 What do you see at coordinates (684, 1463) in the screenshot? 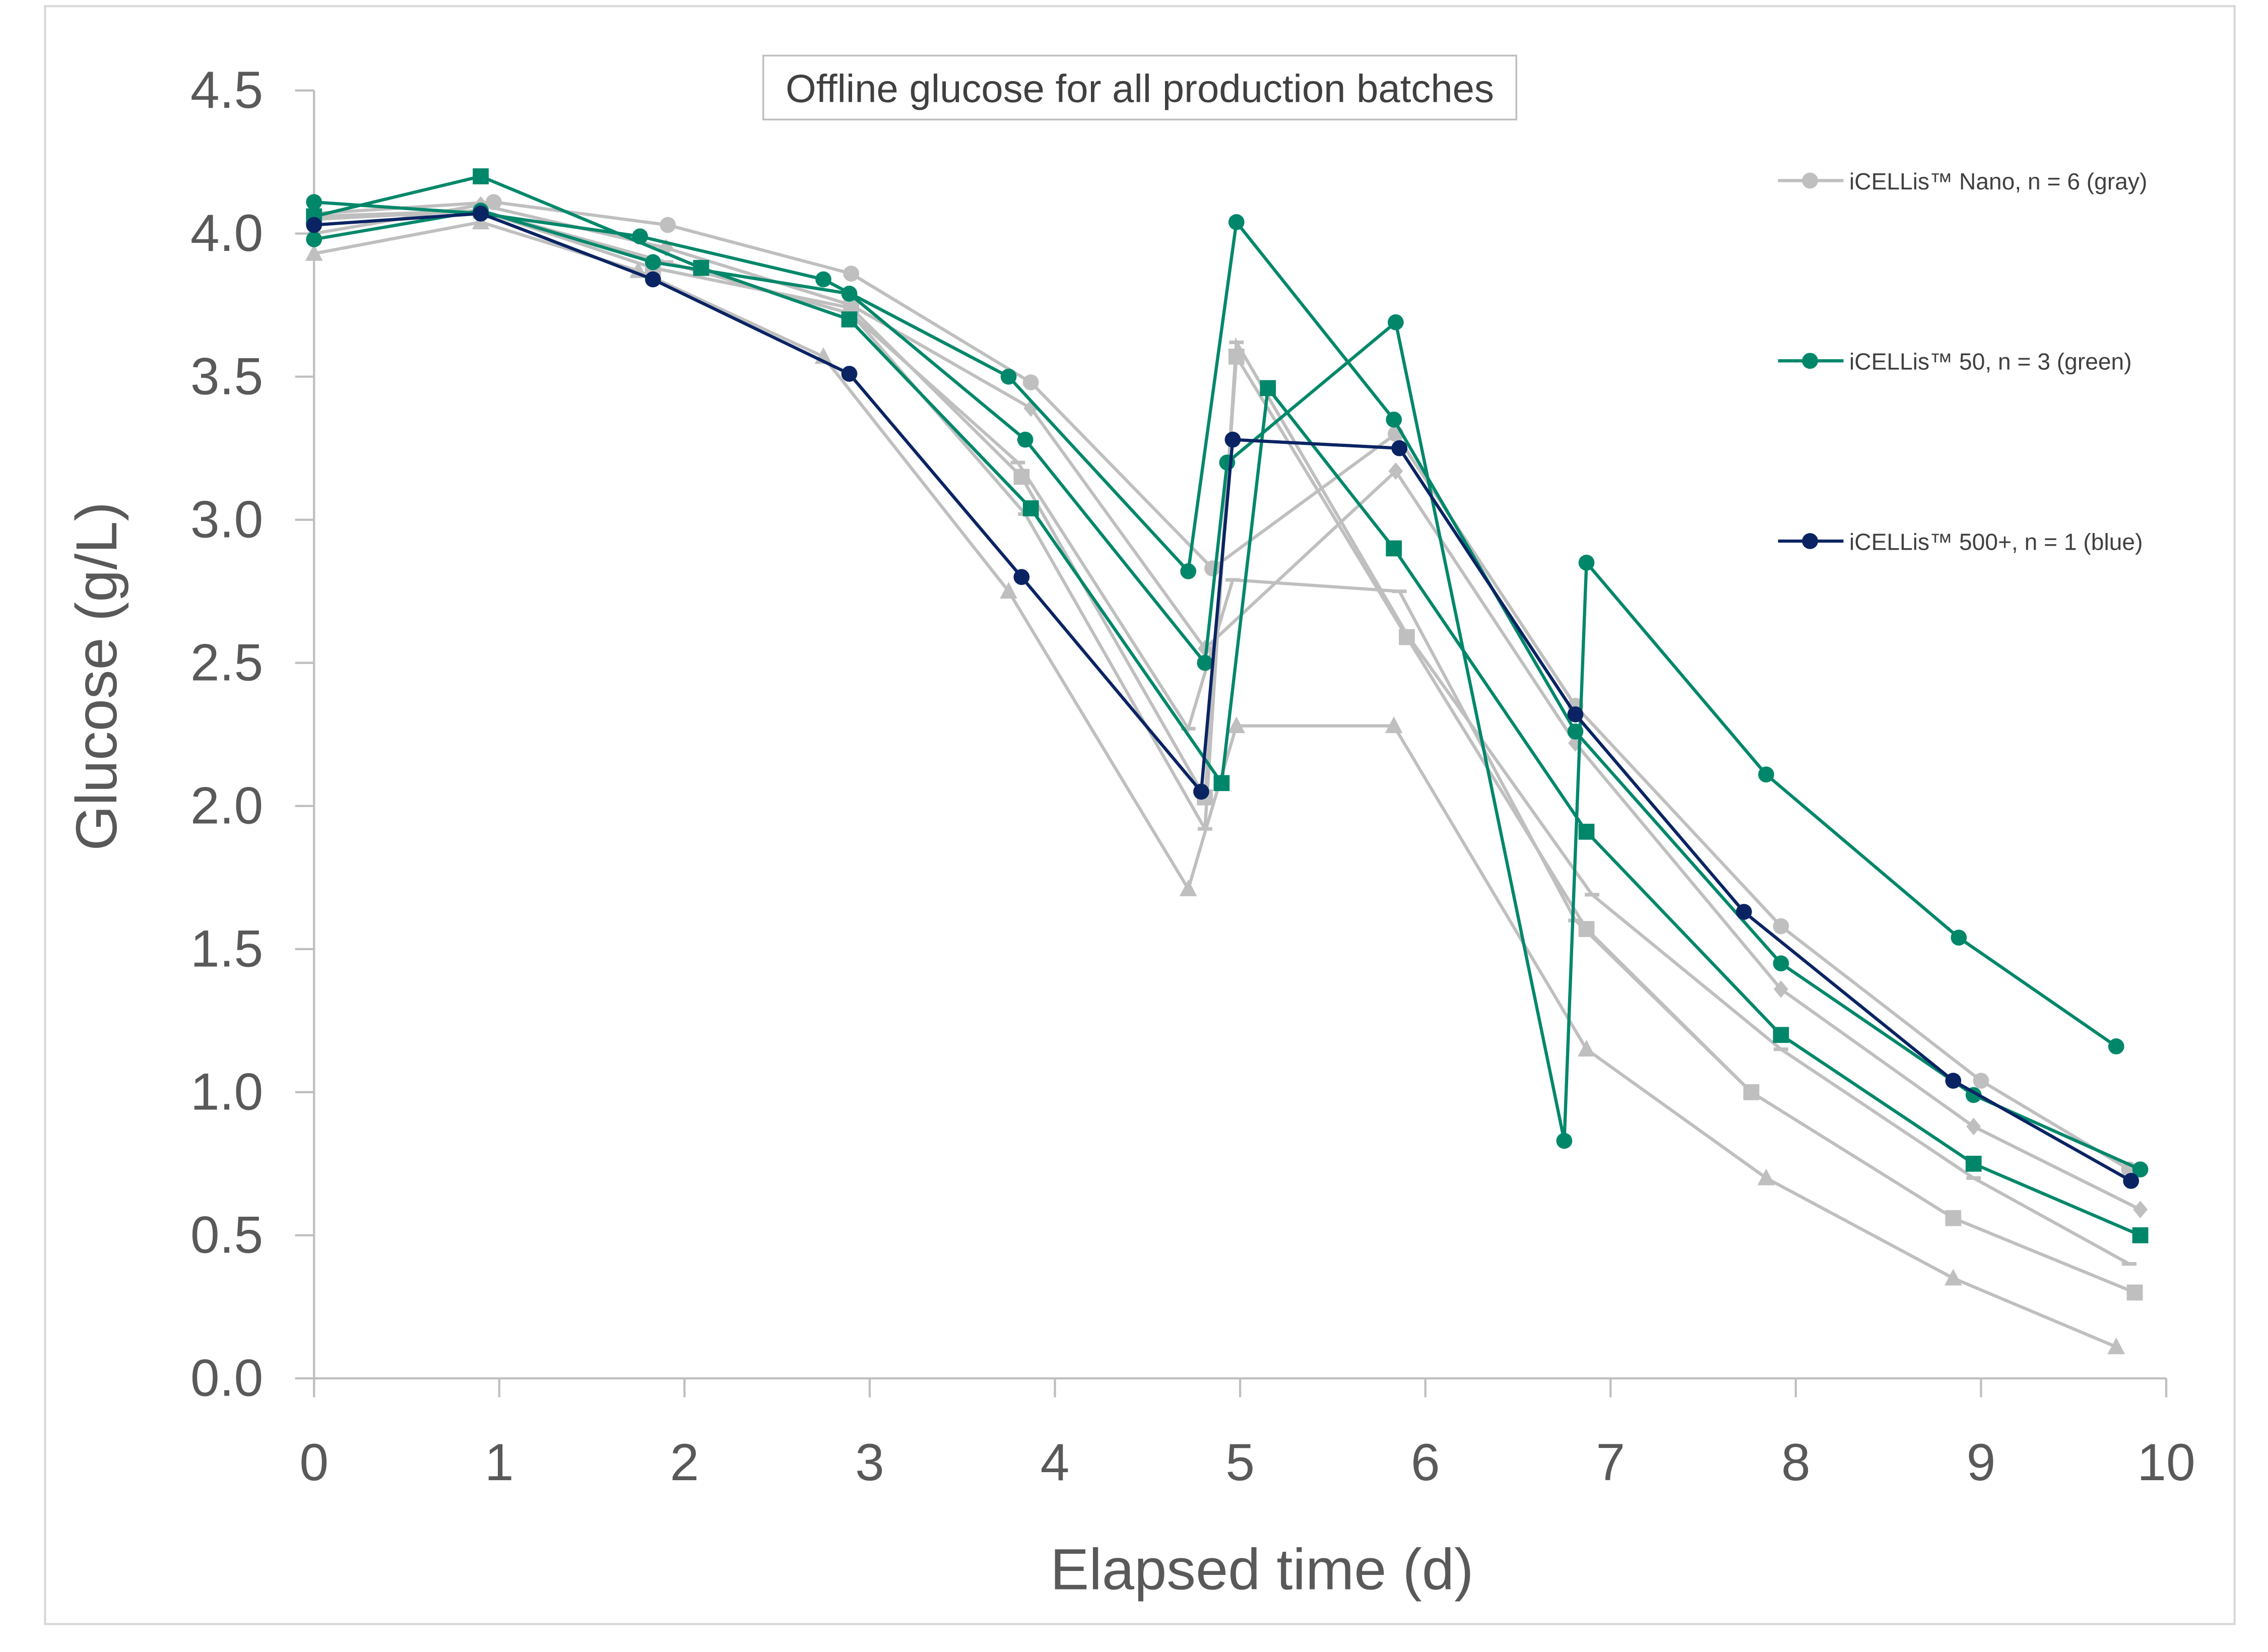
I see `x-tick-label: 2` at bounding box center [684, 1463].